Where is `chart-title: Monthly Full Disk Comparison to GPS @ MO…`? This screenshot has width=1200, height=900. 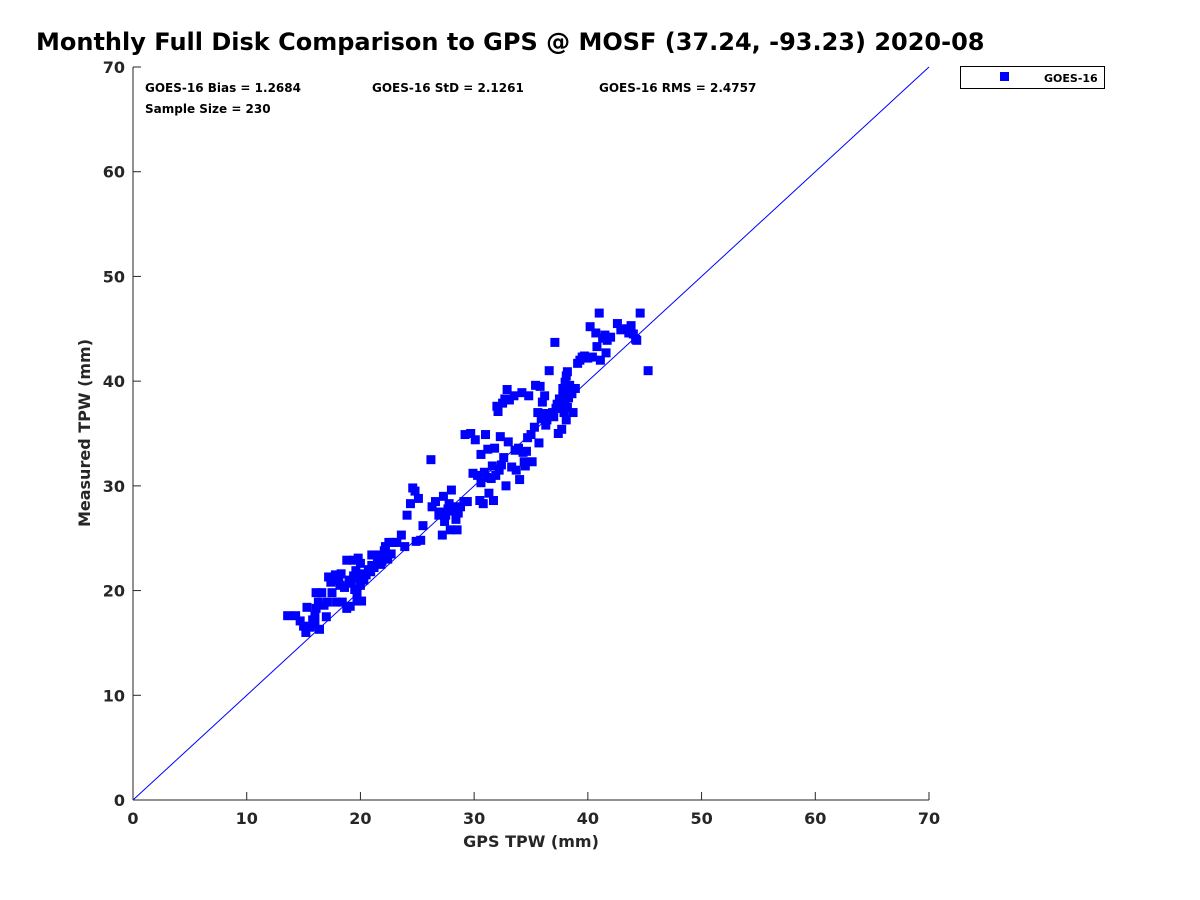 chart-title: Monthly Full Disk Comparison to GPS @ MO… is located at coordinates (510, 42).